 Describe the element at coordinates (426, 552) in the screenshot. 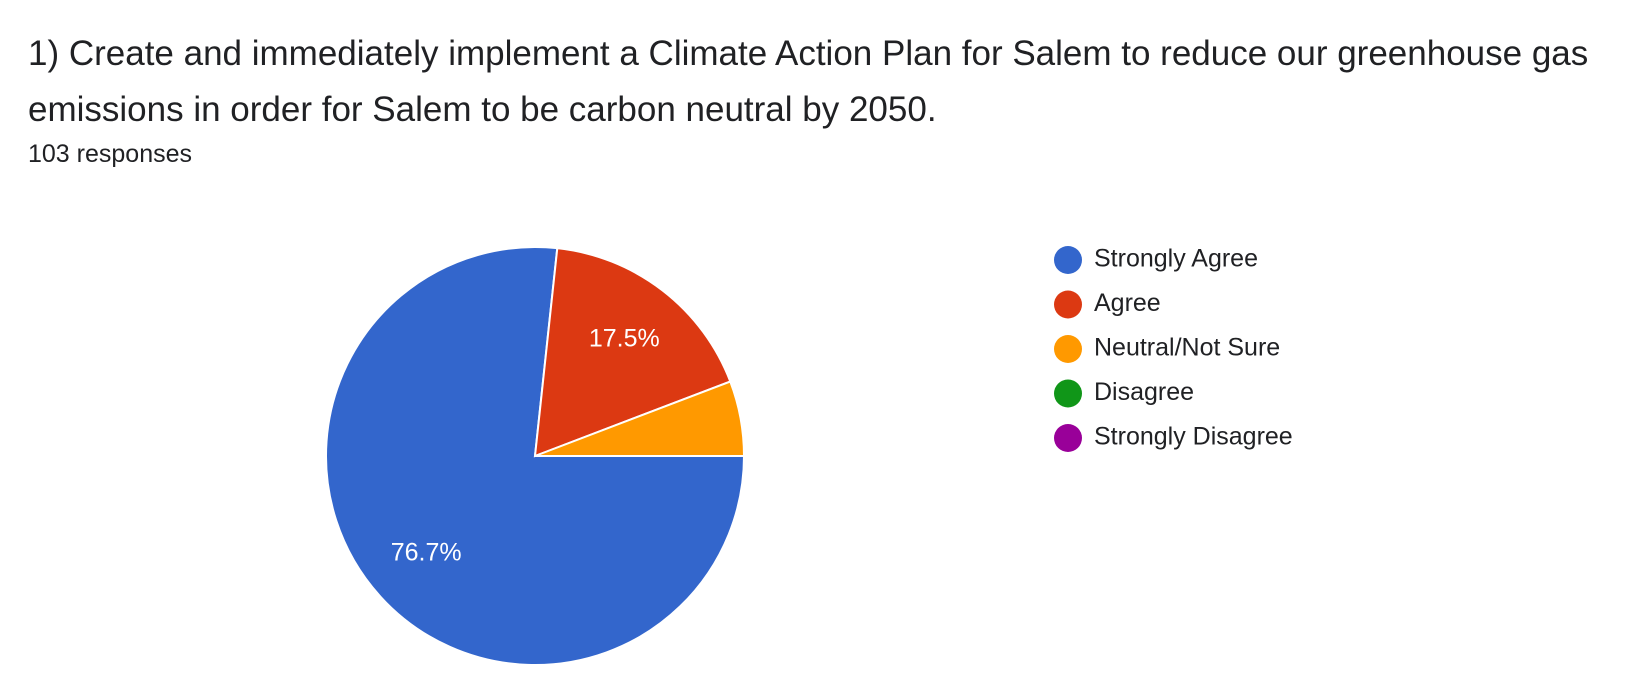

I see `data-label: 76.7%` at that location.